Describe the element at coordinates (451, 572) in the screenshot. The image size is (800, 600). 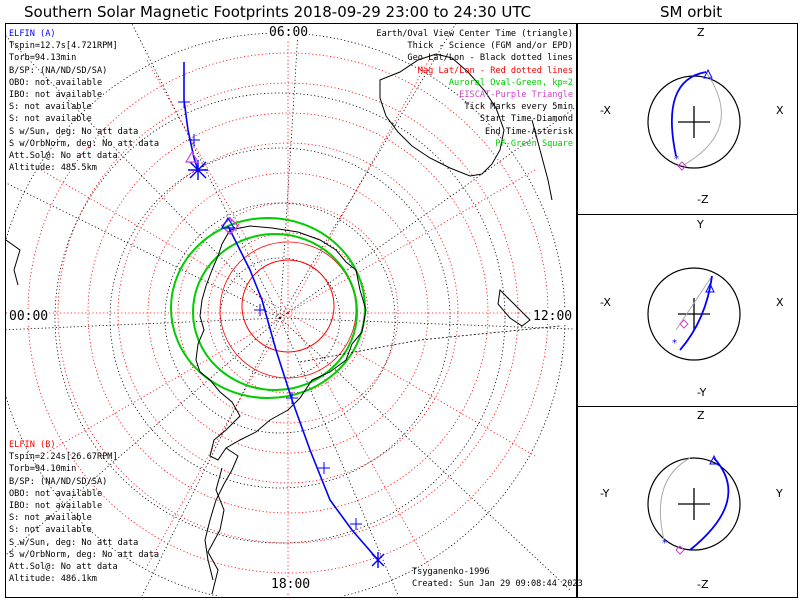
I see `model-label: Tsyganenko-1996` at that location.